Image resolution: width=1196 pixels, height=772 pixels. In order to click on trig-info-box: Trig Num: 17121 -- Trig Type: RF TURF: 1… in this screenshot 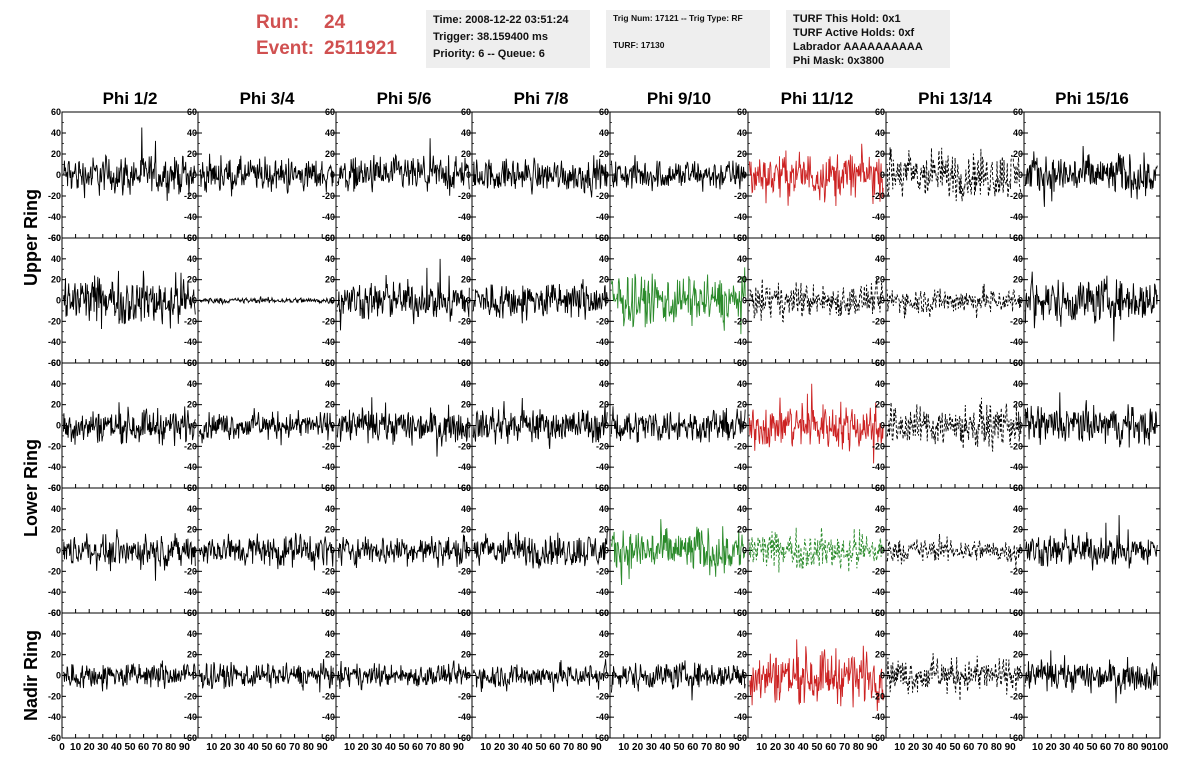, I will do `click(688, 39)`.